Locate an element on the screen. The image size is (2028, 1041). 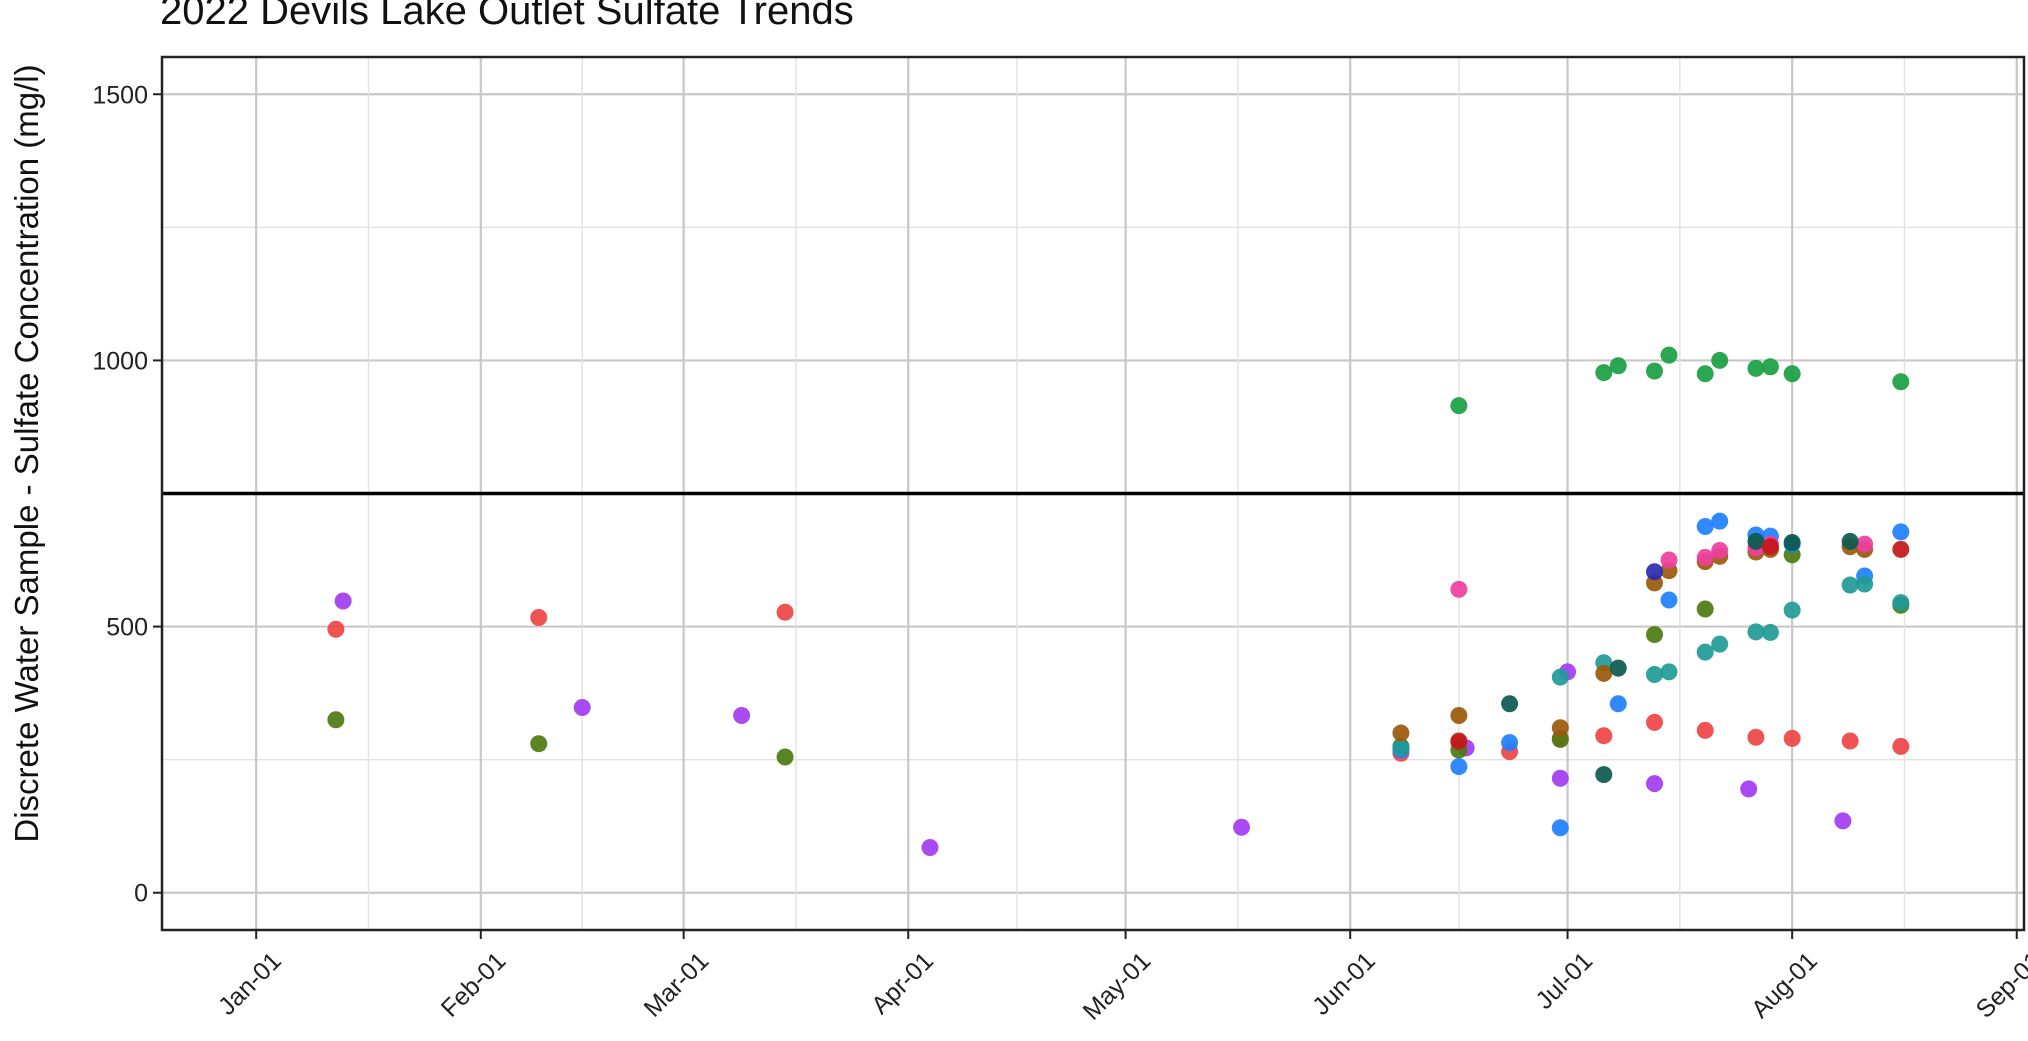
x-tick-label: Aug-01 is located at coordinates (1784, 985).